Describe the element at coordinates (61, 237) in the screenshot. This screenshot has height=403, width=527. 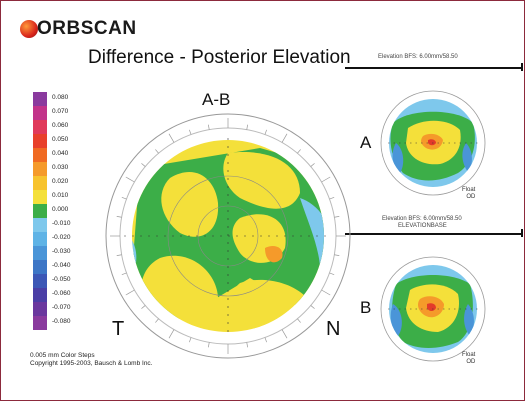
I see `scale-label: -0.020` at that location.